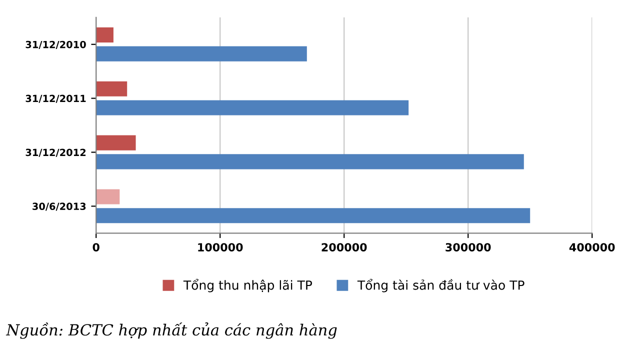 The image size is (620, 348). What do you see at coordinates (344, 247) in the screenshot?
I see `x-tick-label: 200000` at bounding box center [344, 247].